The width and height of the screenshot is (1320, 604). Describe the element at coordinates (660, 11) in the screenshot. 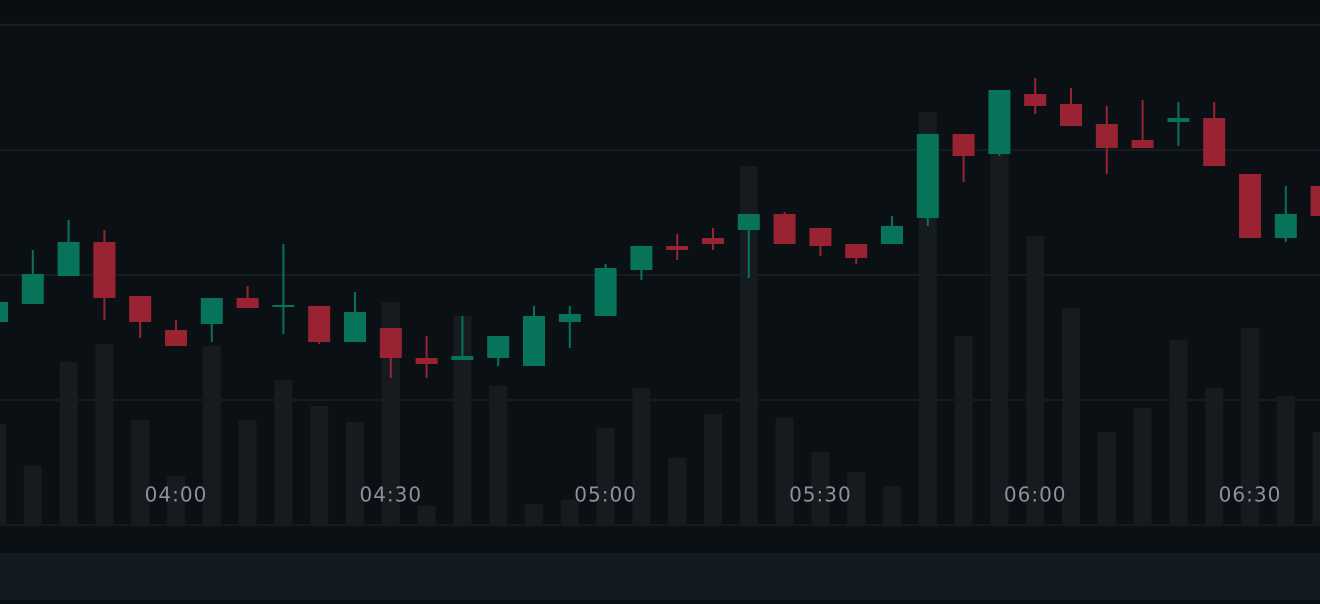

I see `top-strip` at that location.